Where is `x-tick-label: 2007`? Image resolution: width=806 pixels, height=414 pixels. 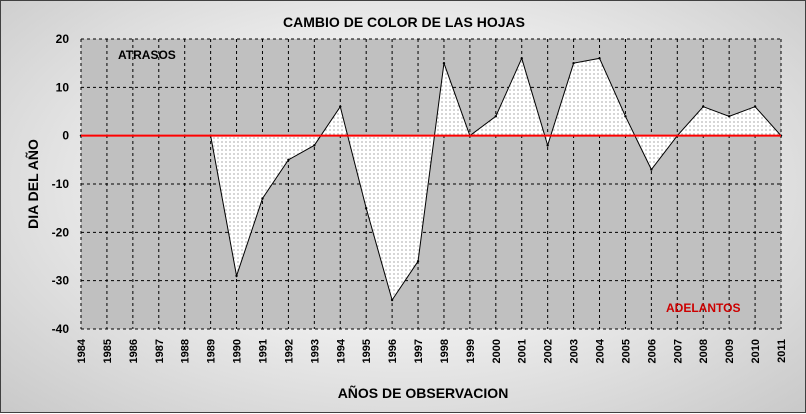 x-tick-label: 2007 is located at coordinates (678, 351).